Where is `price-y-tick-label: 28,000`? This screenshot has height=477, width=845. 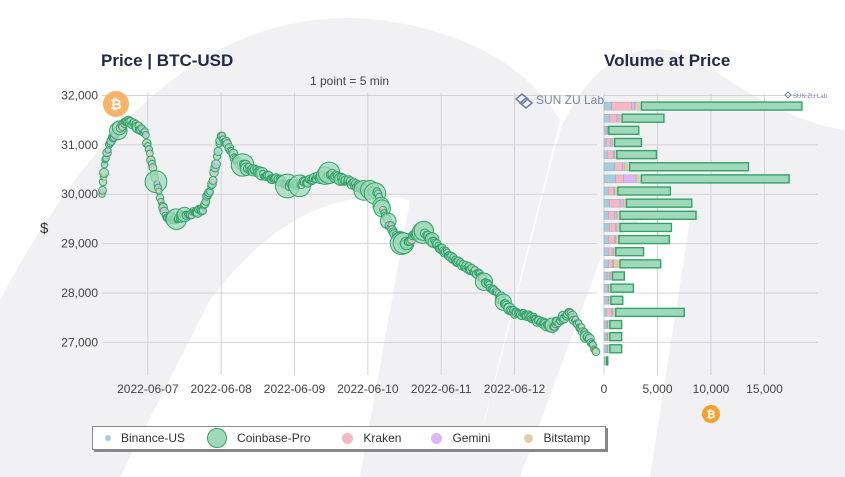 price-y-tick-label: 28,000 is located at coordinates (79, 293).